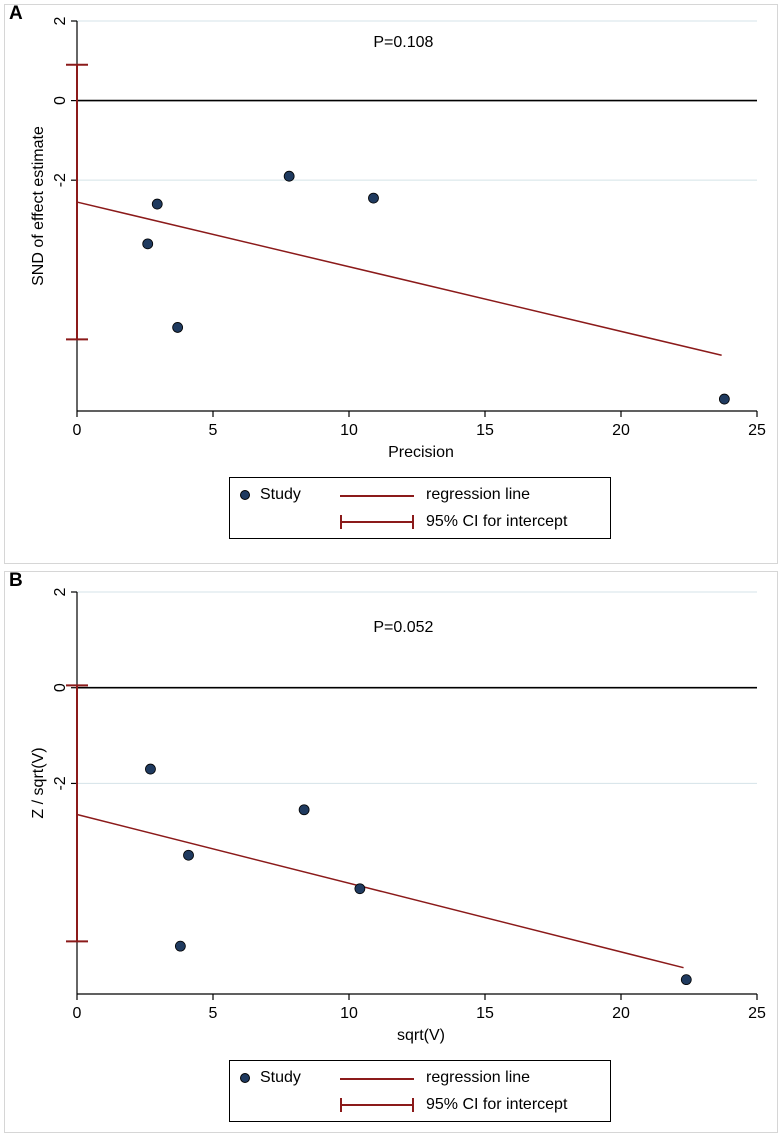 This screenshot has height=1135, width=780. Describe the element at coordinates (38, 206) in the screenshot. I see `y-axis-title: SND of effect estimate` at that location.